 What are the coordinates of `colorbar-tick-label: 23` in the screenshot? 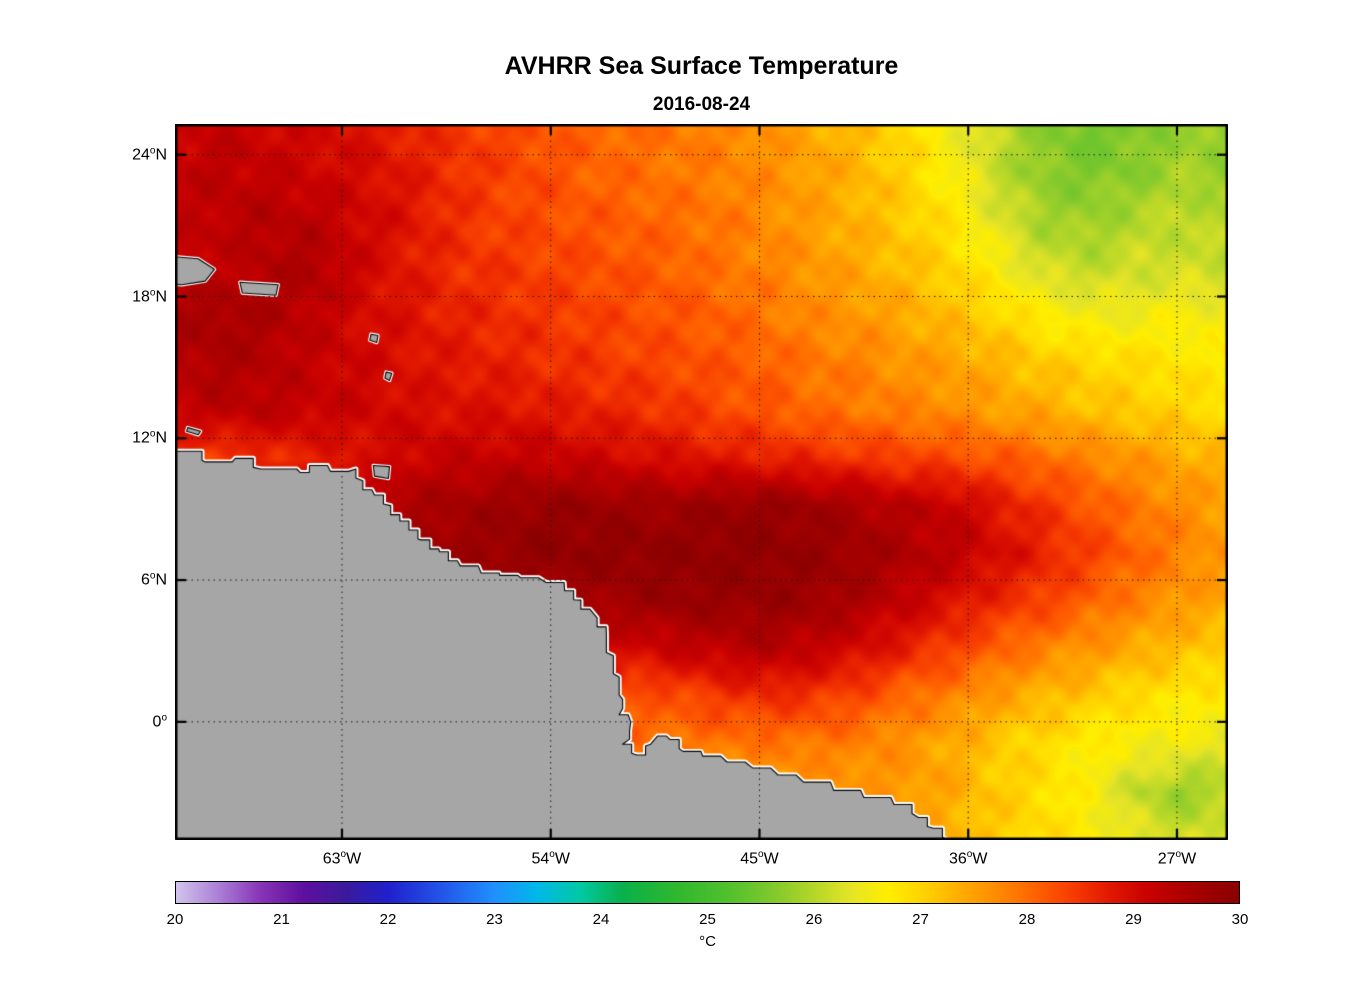 It's located at (494, 919).